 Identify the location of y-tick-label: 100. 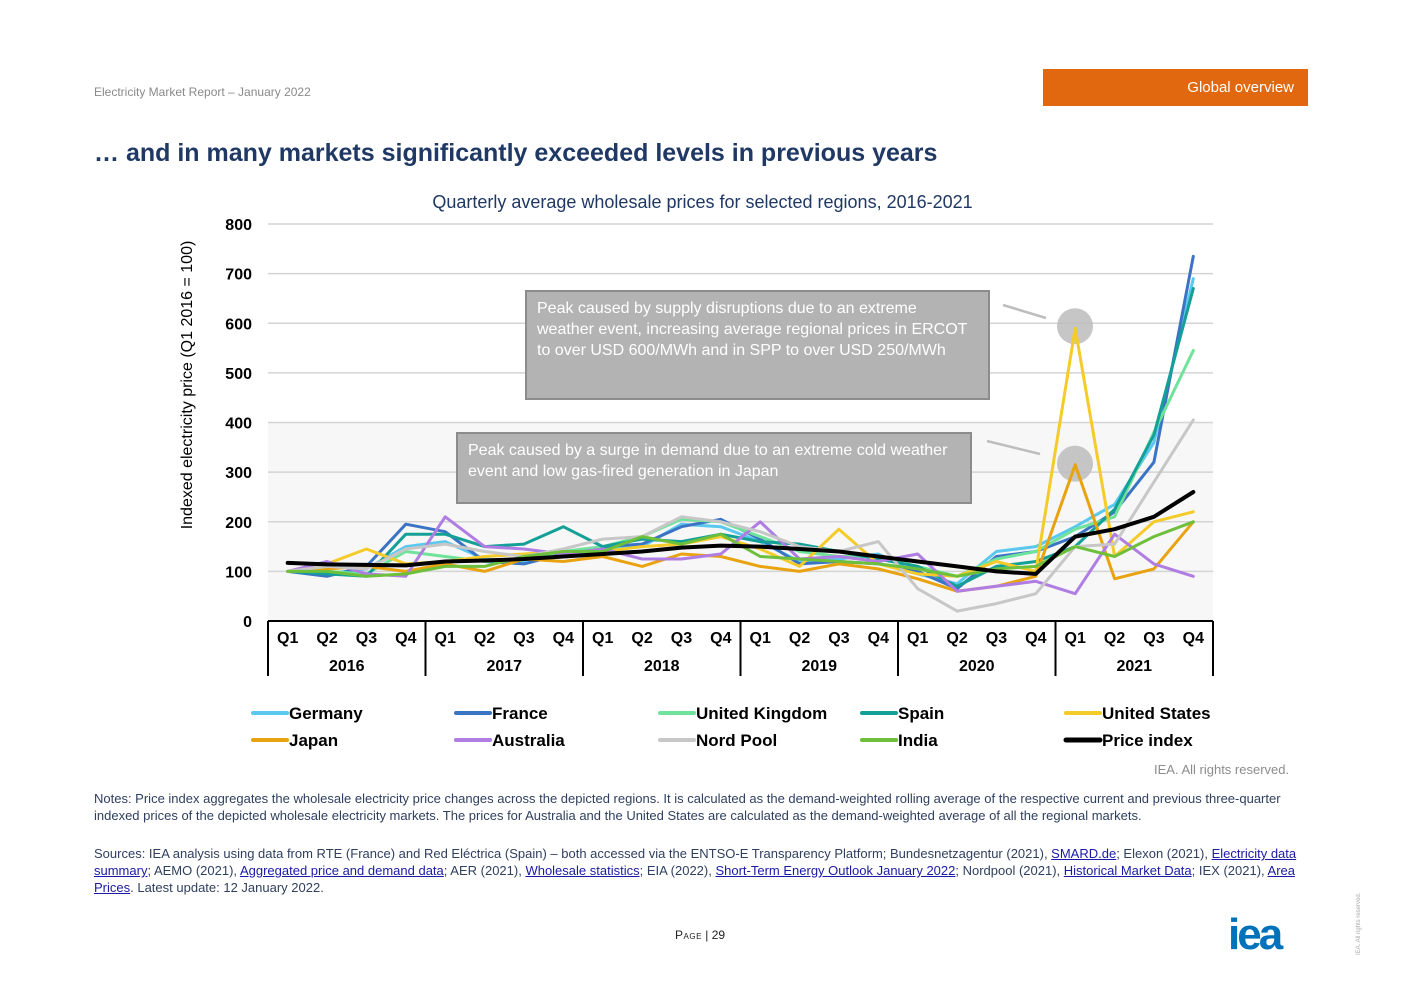
(238, 572).